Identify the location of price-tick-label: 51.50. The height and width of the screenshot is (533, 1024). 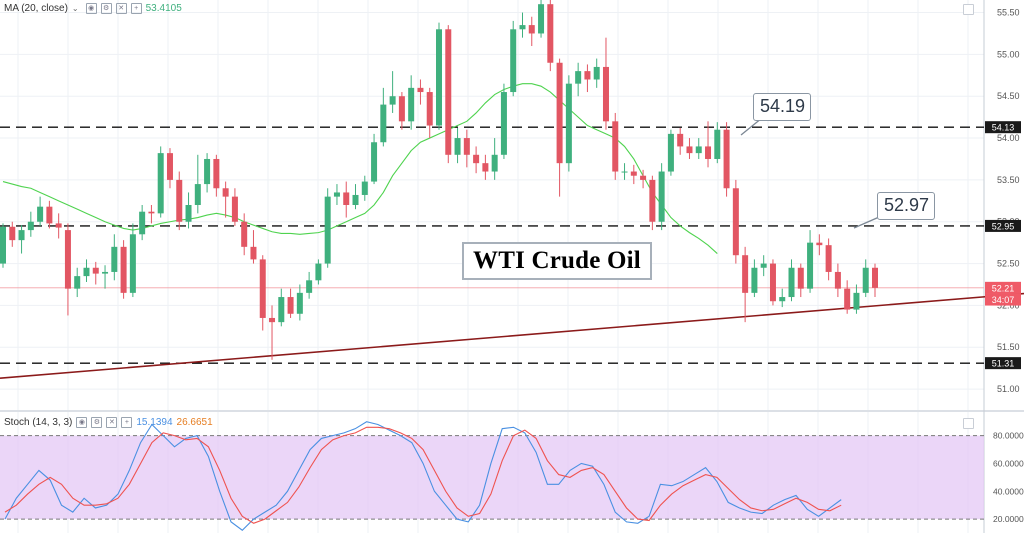
(1008, 347).